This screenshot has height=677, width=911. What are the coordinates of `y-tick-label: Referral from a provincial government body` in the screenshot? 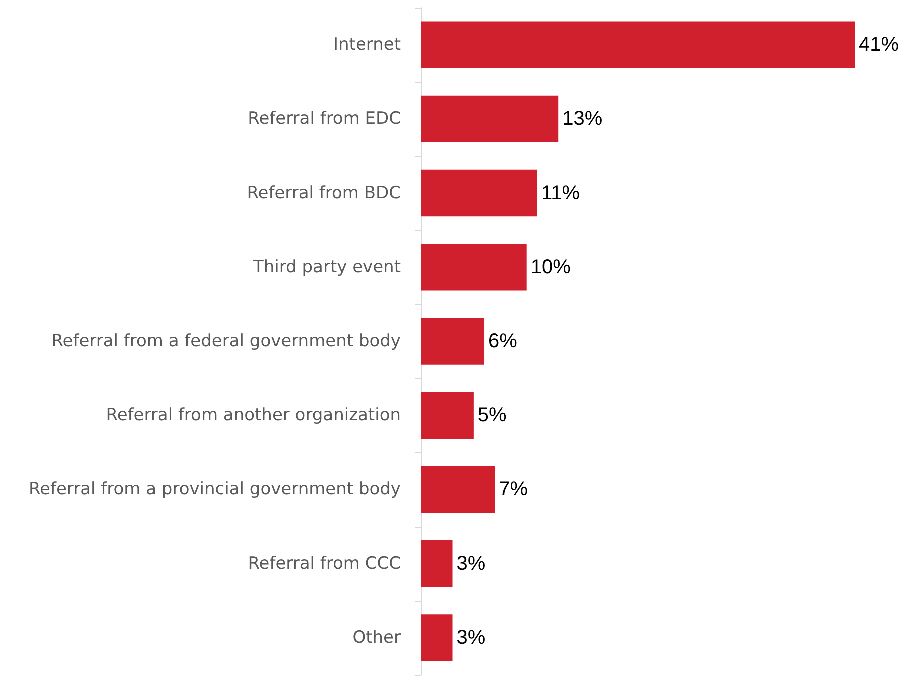 It's located at (214, 490).